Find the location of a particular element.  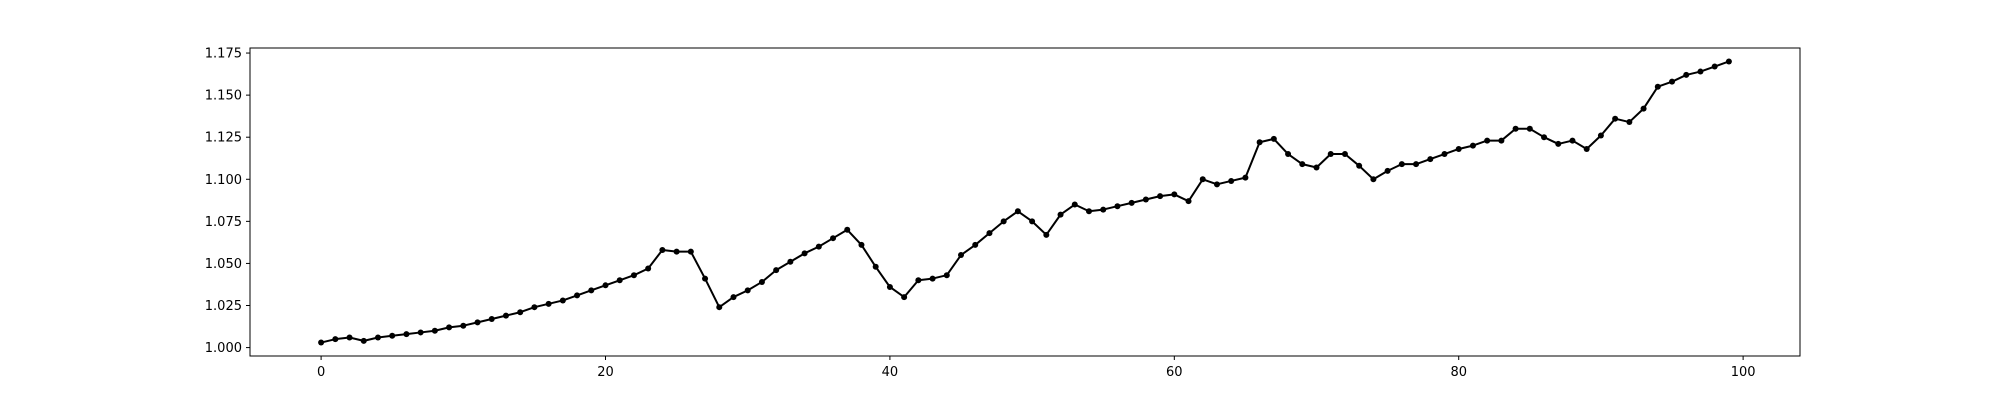

x-tick-label: 20 is located at coordinates (605, 372).